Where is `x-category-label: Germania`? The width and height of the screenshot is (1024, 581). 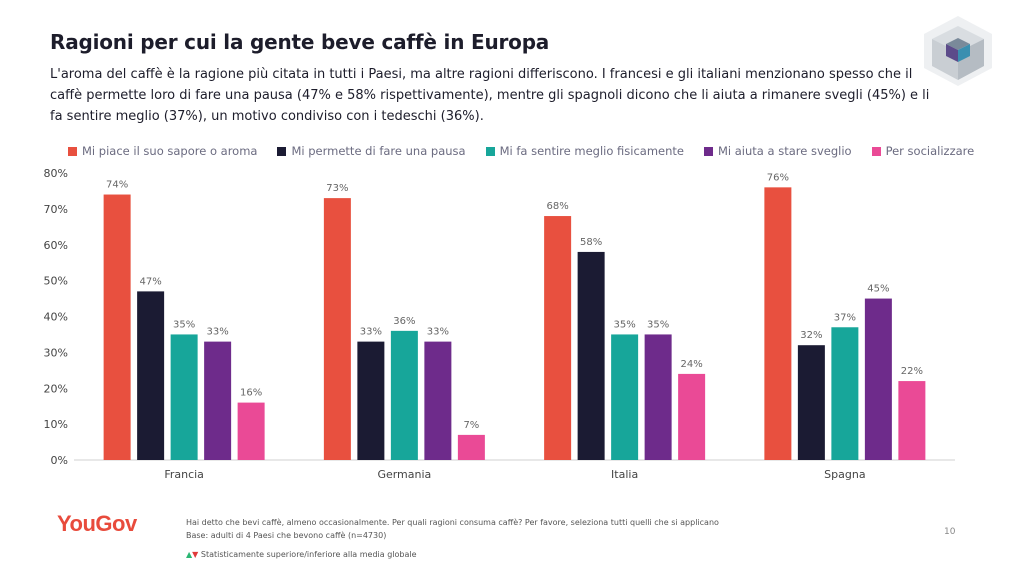
x-category-label: Germania is located at coordinates (404, 474).